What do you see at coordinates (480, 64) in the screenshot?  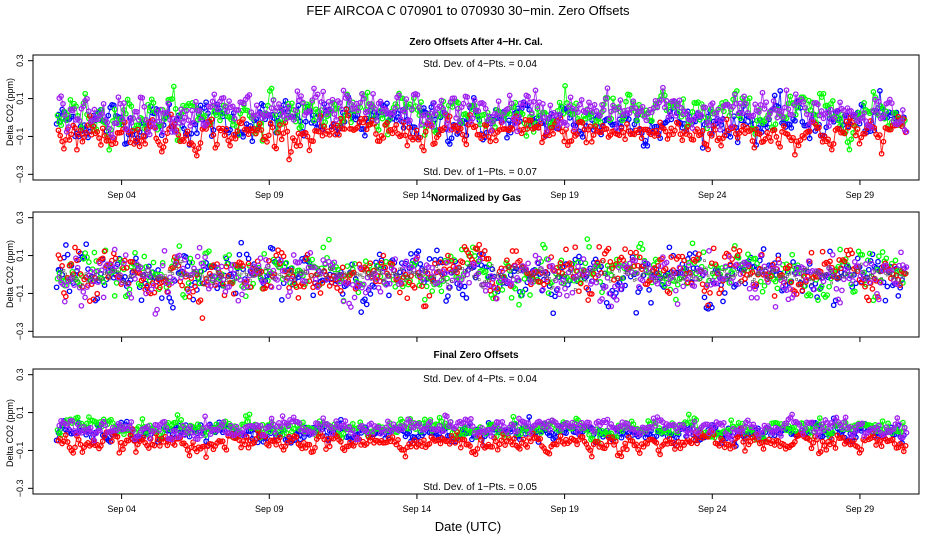 I see `panel-1-annotation-top: Std. Dev. of 4−Pts. = 0.04` at bounding box center [480, 64].